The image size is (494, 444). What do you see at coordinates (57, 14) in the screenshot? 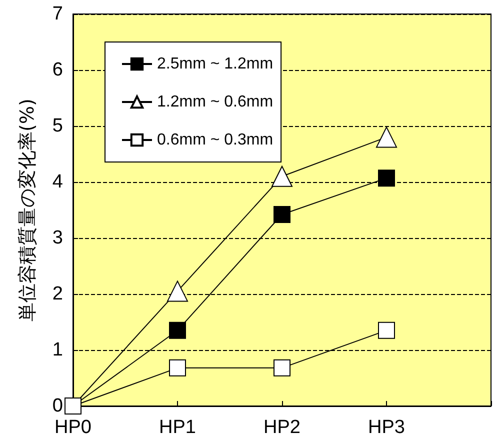
I see `y-tick-label: 7` at bounding box center [57, 14].